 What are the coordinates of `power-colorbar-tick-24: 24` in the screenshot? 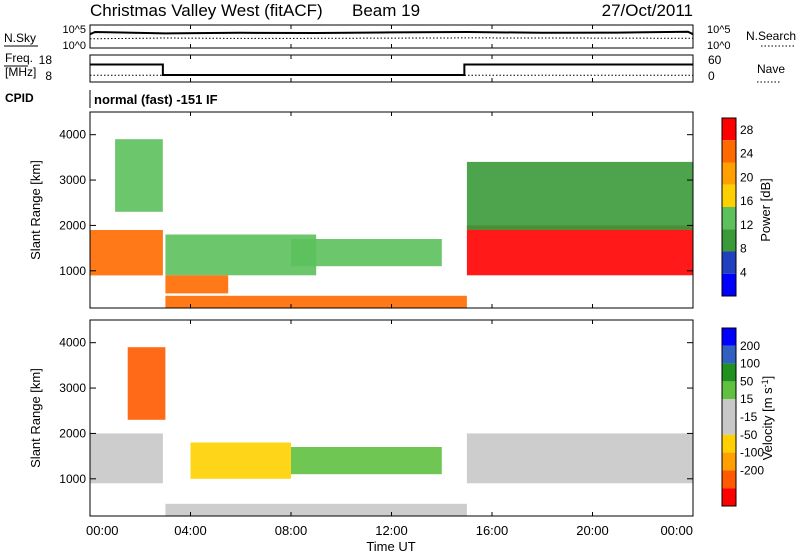 It's located at (747, 154).